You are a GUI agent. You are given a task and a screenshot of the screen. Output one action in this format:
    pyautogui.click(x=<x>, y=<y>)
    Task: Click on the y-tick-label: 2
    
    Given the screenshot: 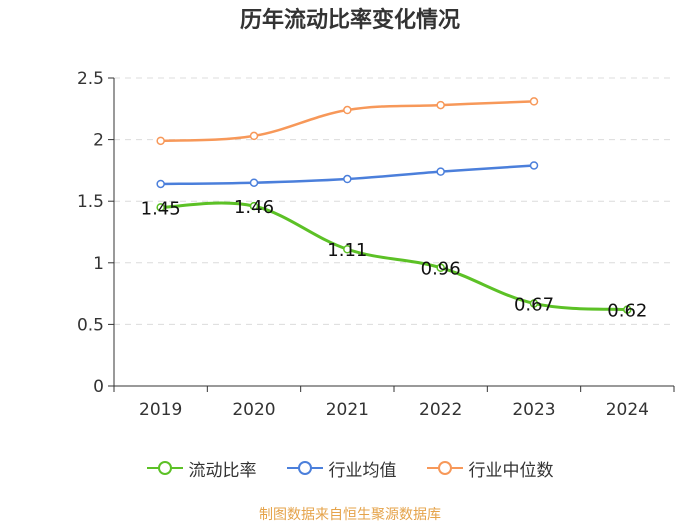 What is the action you would take?
    pyautogui.click(x=98, y=141)
    